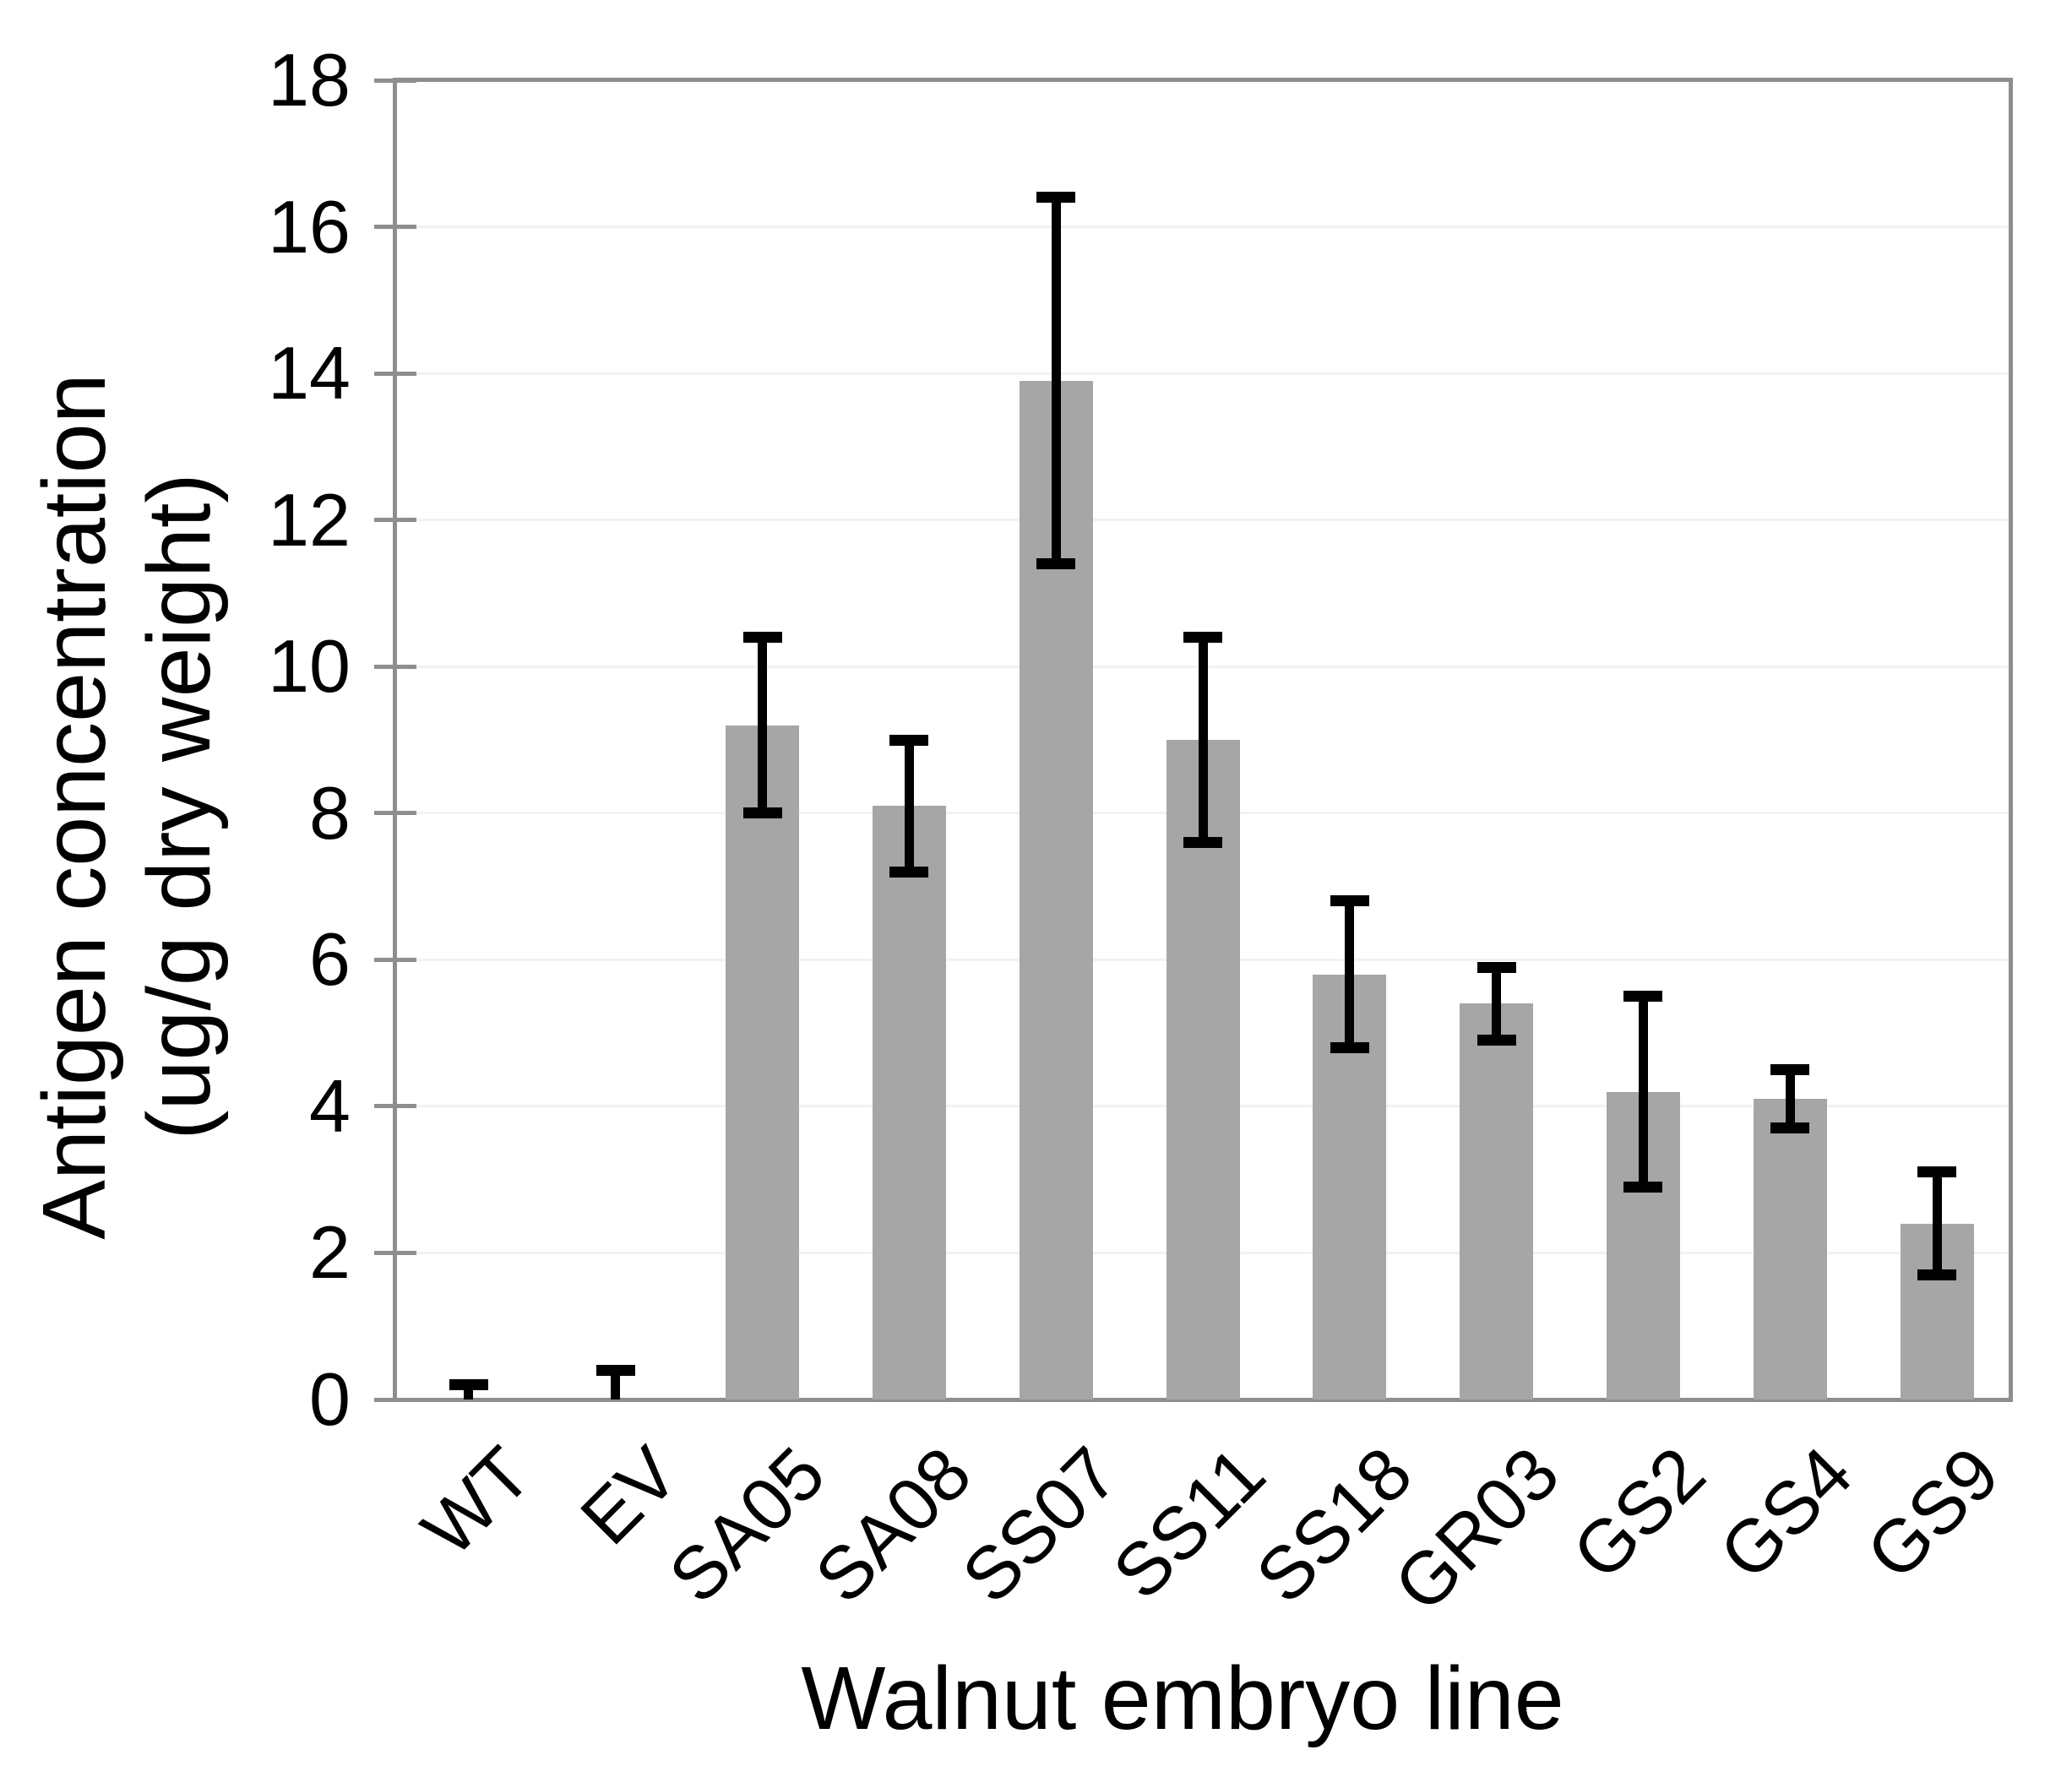 The width and height of the screenshot is (2072, 1788). Describe the element at coordinates (763, 725) in the screenshot. I see `error-bar-stem-SA05` at that location.